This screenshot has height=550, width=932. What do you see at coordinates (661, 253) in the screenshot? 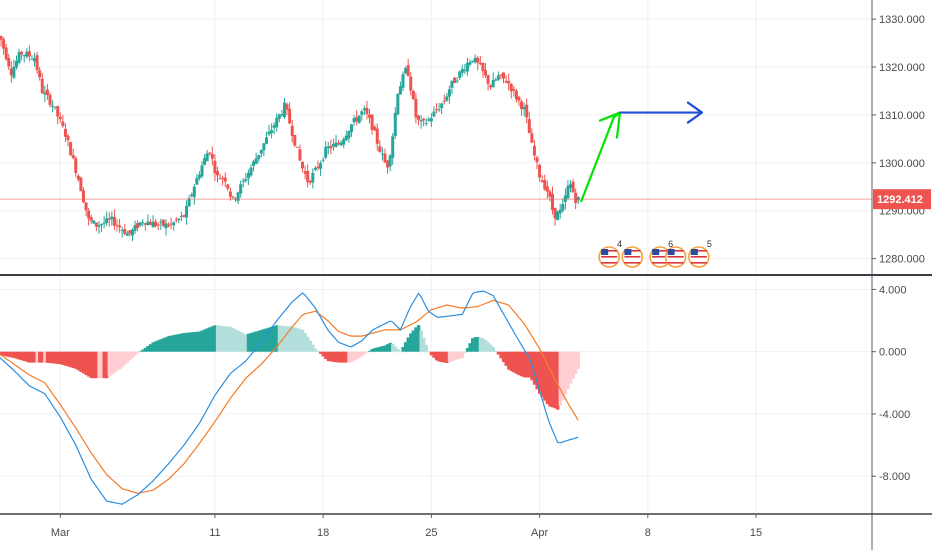
I see `event-flag-icon: 6` at bounding box center [661, 253].